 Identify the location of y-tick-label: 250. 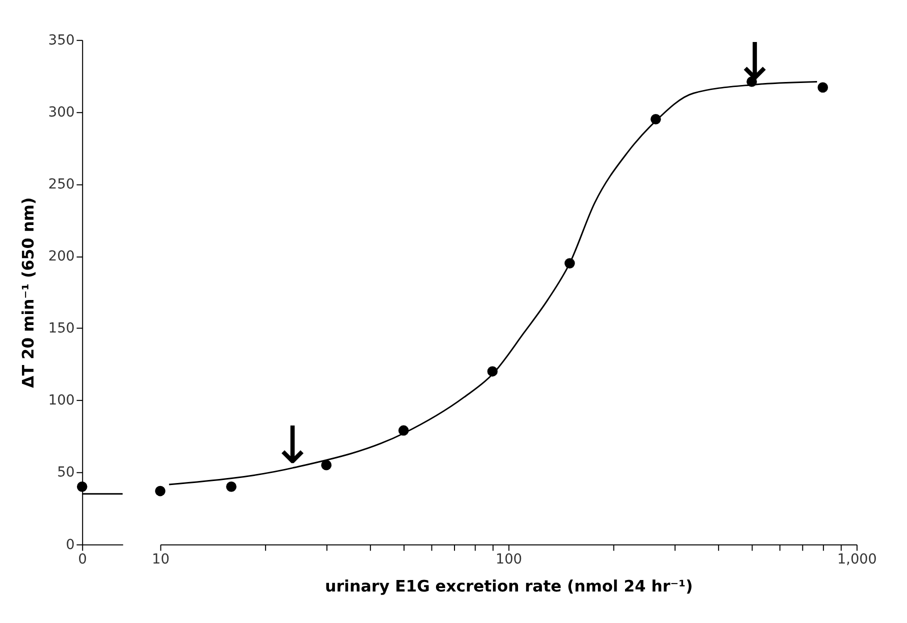
(61, 184).